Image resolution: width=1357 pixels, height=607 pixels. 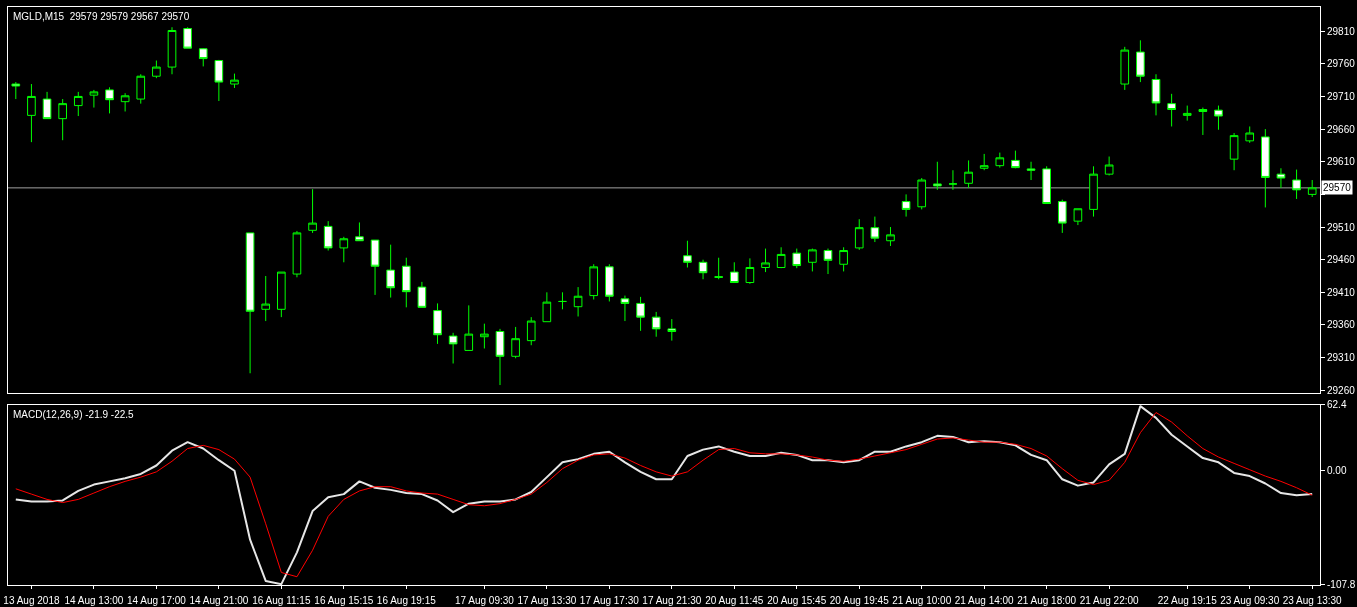 I want to click on x-tick-label: 17 Aug 21:30, so click(x=672, y=600).